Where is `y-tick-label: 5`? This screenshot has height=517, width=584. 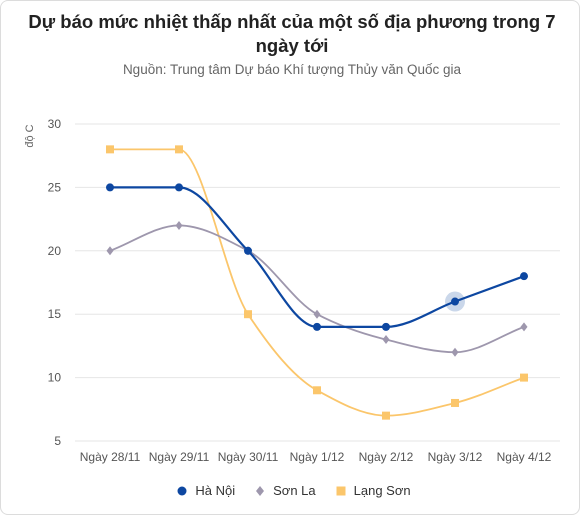
y-tick-label: 5 is located at coordinates (57, 441).